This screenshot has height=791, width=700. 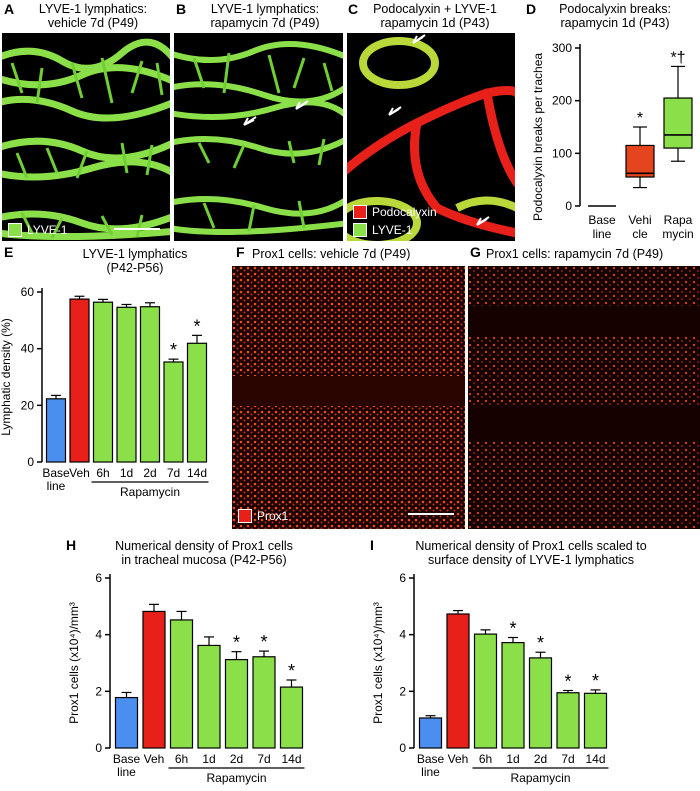 What do you see at coordinates (181, 9) in the screenshot?
I see `panel-letter: B` at bounding box center [181, 9].